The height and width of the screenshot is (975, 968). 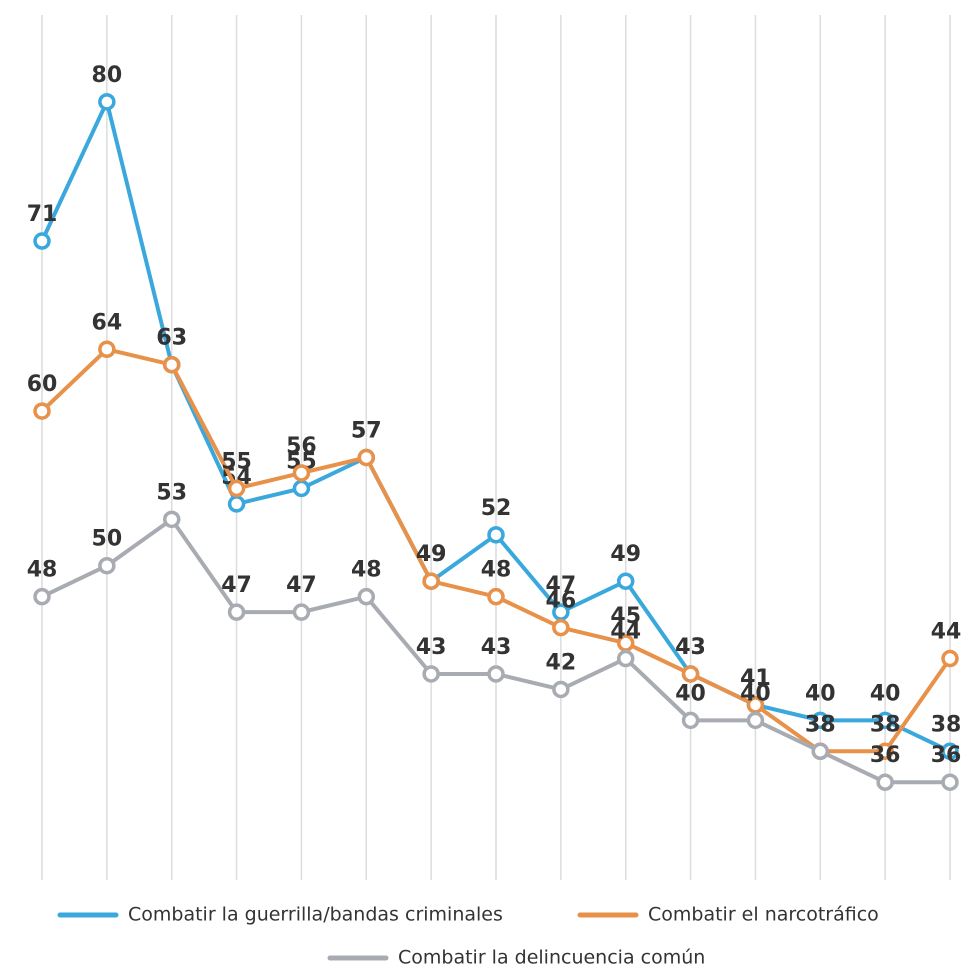 What do you see at coordinates (561, 662) in the screenshot?
I see `data-label: 42` at bounding box center [561, 662].